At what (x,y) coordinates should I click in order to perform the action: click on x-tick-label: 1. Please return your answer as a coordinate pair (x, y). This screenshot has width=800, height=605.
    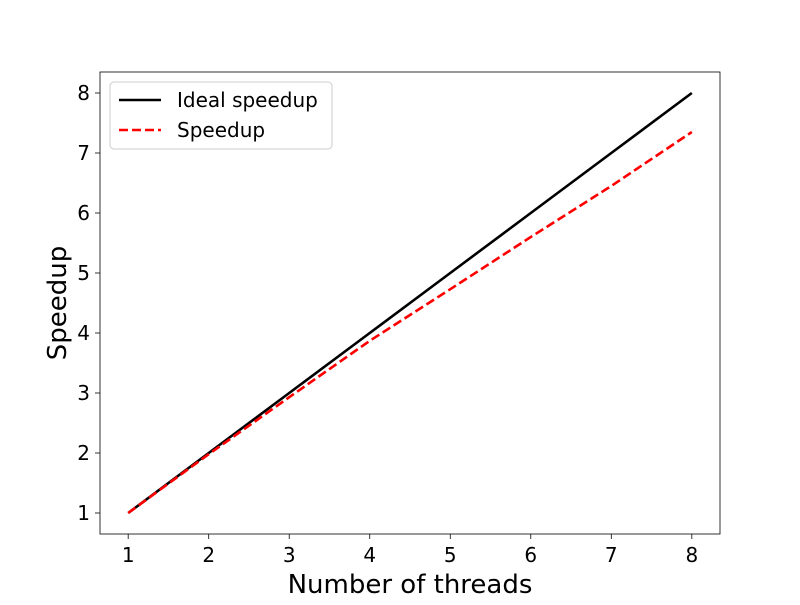
    Looking at the image, I should click on (128, 555).